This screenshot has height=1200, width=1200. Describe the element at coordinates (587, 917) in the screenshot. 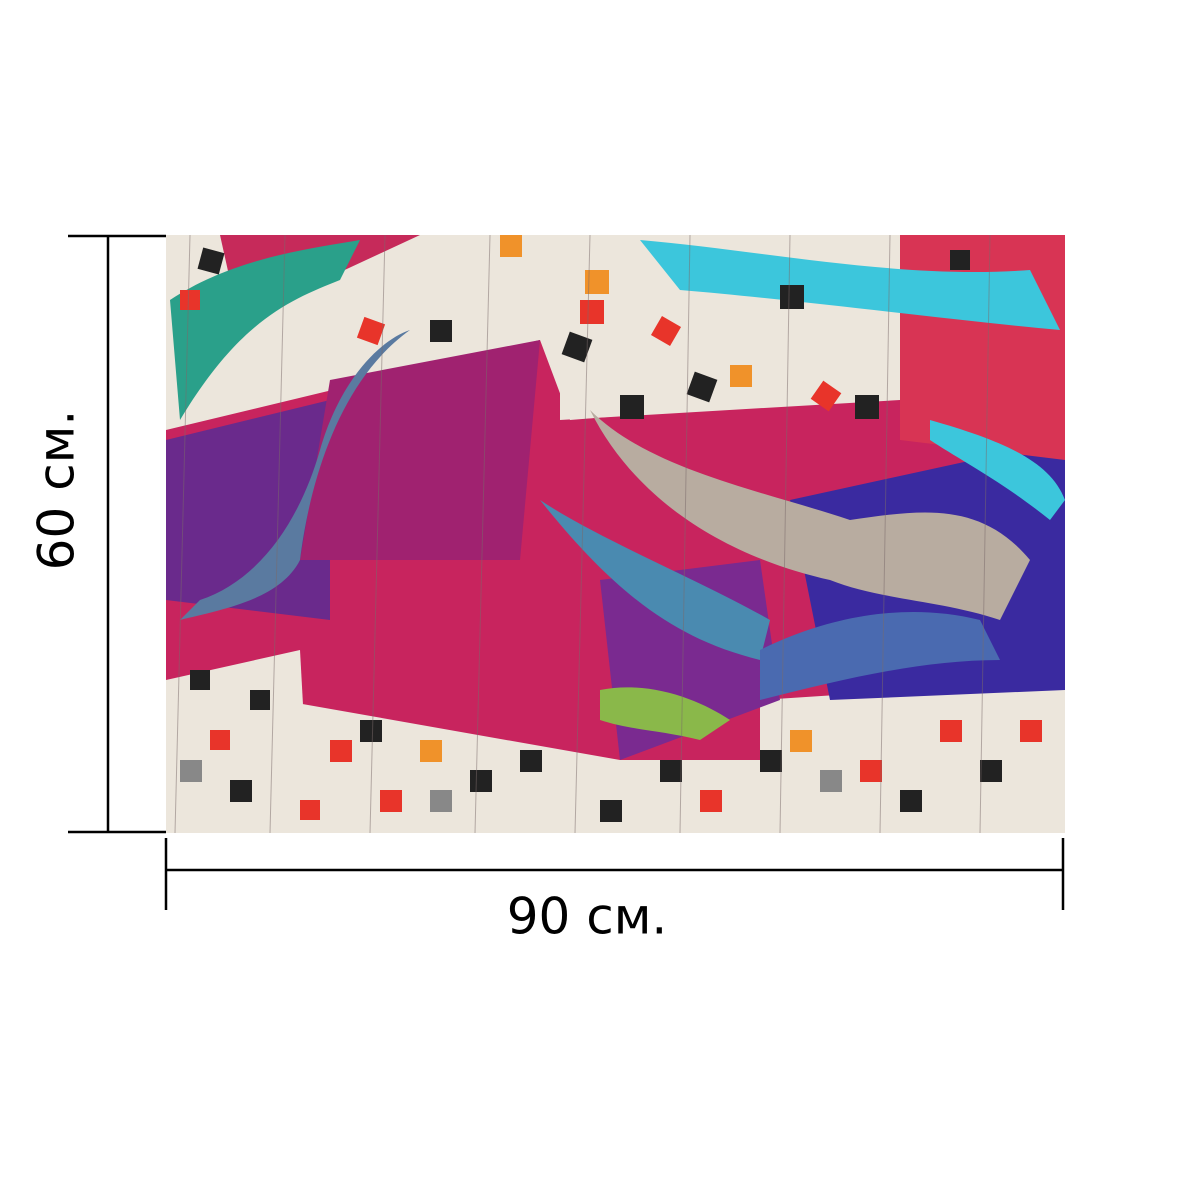

I see `width-label: 90 см.` at that location.